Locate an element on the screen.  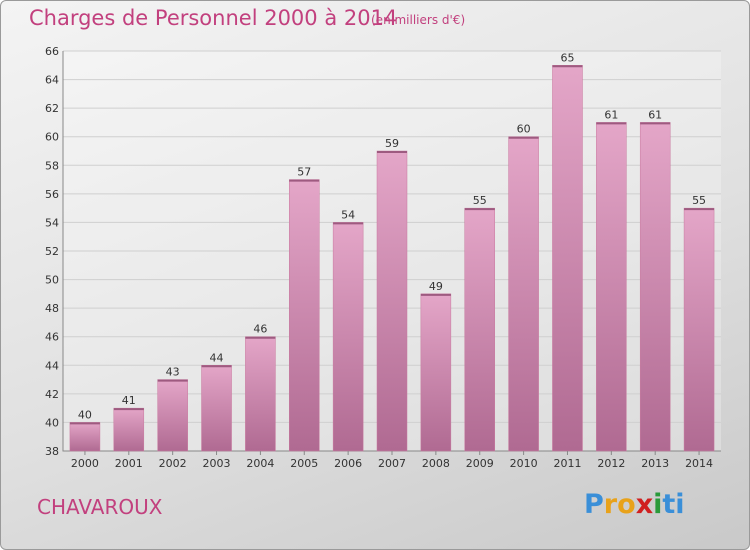
y-tick-label: 44 is located at coordinates (52, 365).